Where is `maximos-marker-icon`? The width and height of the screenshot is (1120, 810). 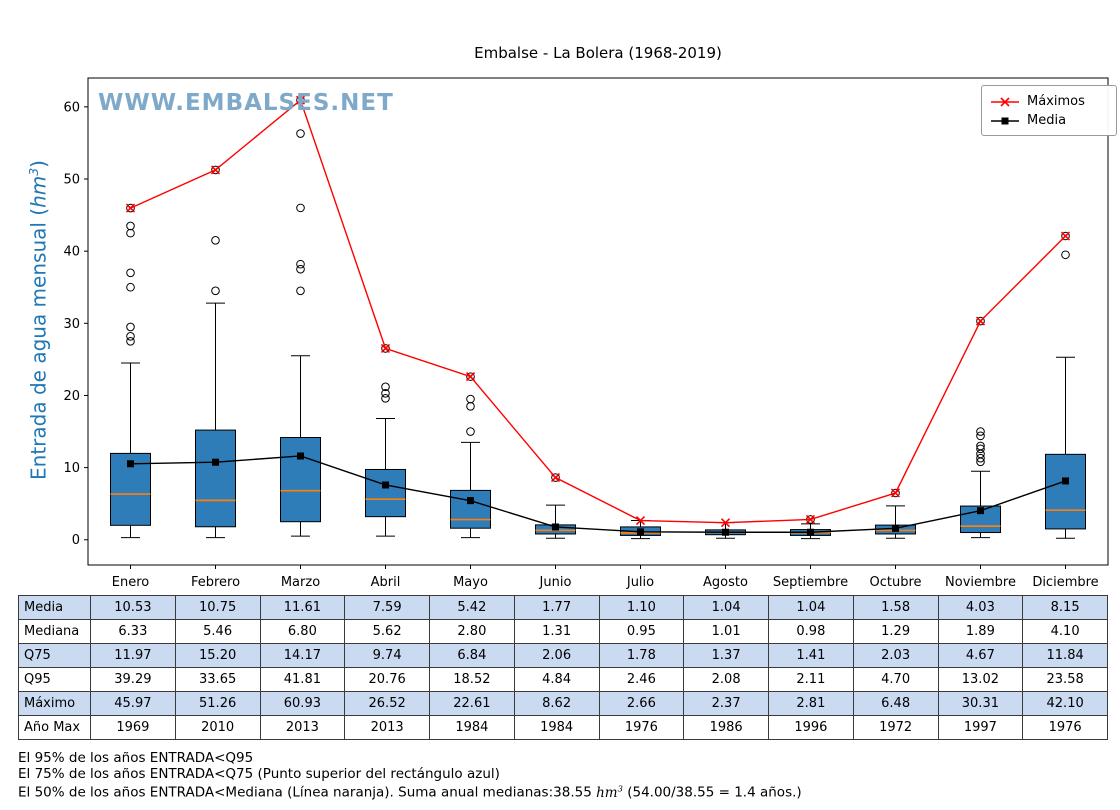 maximos-marker-icon is located at coordinates (1005, 101).